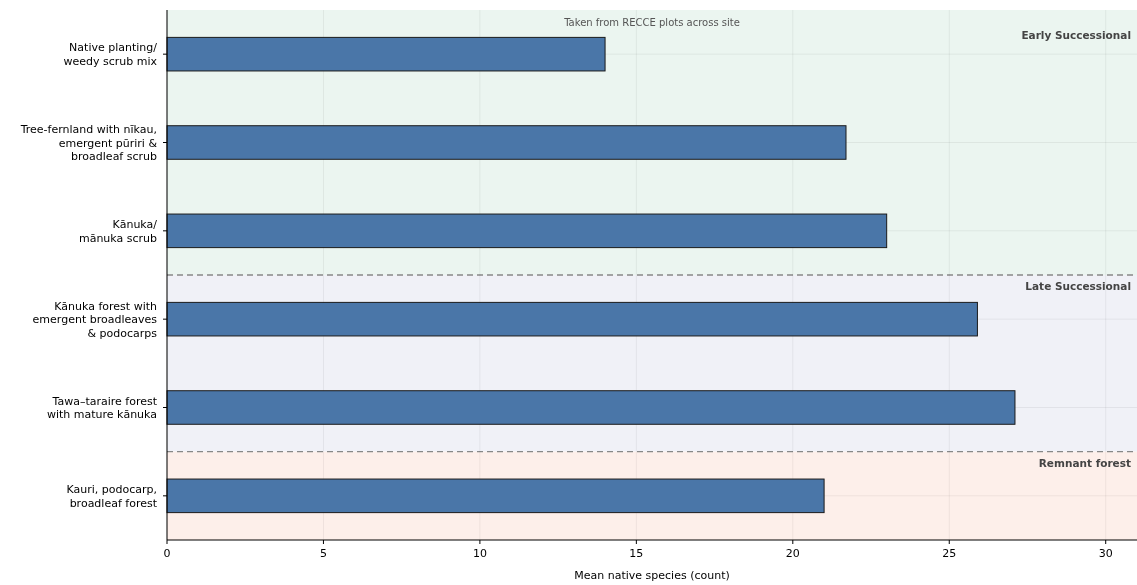 This screenshot has width=1137, height=585. What do you see at coordinates (110, 54) in the screenshot?
I see `y-tick-label: Native planting/ weedy scrub mix` at bounding box center [110, 54].